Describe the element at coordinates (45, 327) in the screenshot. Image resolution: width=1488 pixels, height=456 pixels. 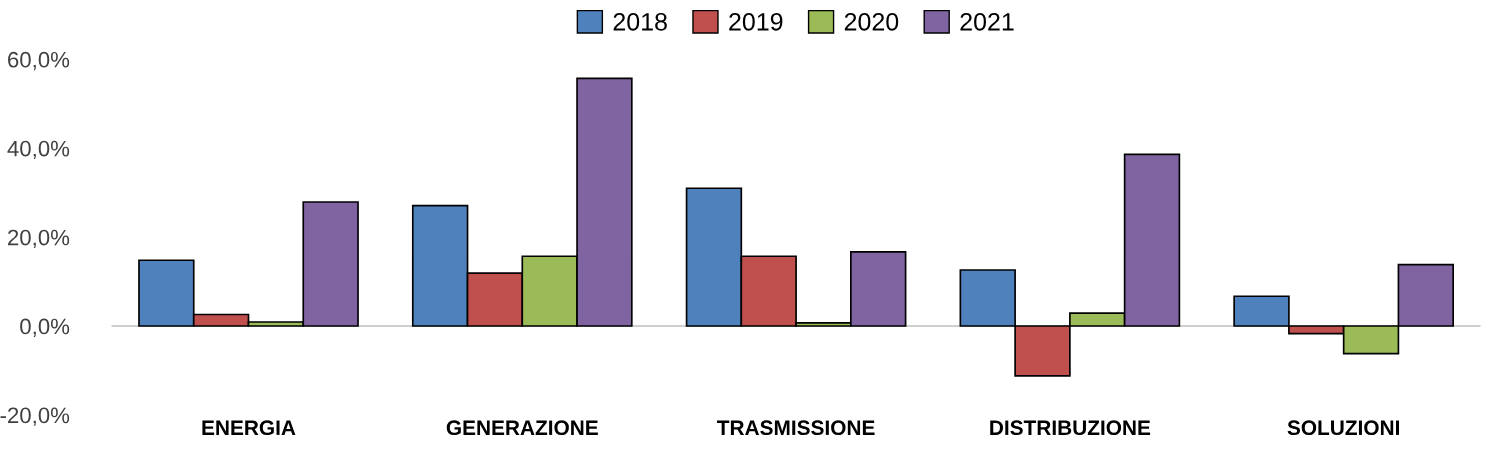
I see `y-tick-label: 0,0%` at that location.